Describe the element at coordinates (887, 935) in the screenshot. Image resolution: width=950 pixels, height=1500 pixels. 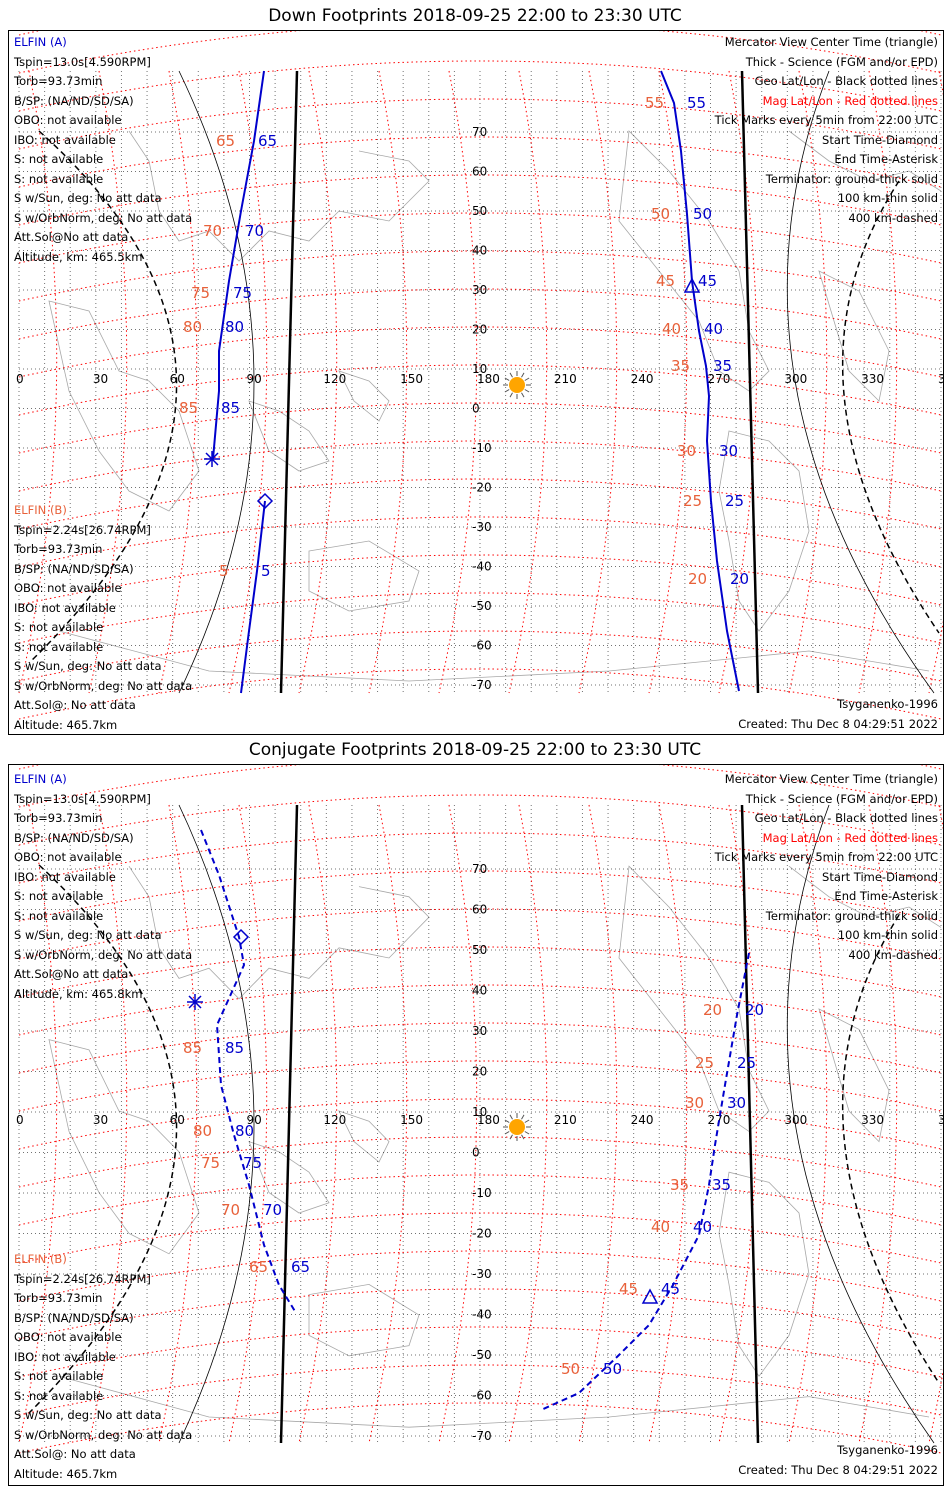
I see `legend-line: 100 km-thin solid` at that location.